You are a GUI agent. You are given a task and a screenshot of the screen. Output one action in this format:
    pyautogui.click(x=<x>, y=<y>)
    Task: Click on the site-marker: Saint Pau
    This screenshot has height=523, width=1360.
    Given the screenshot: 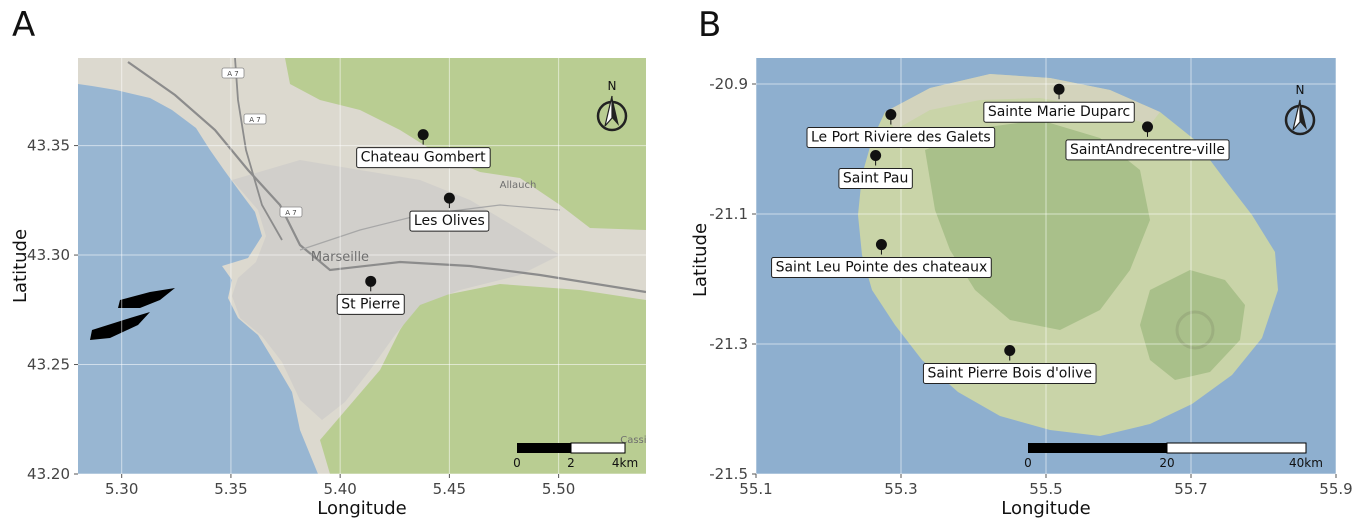 What is the action you would take?
    pyautogui.click(x=875, y=169)
    